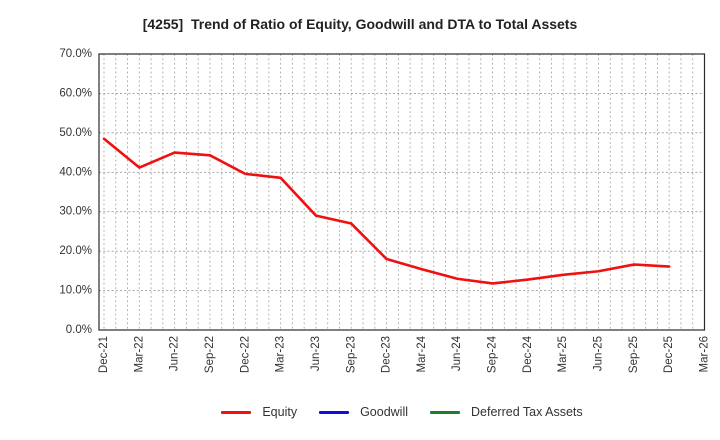  I want to click on x-tick-label: Jun-25, so click(599, 353).